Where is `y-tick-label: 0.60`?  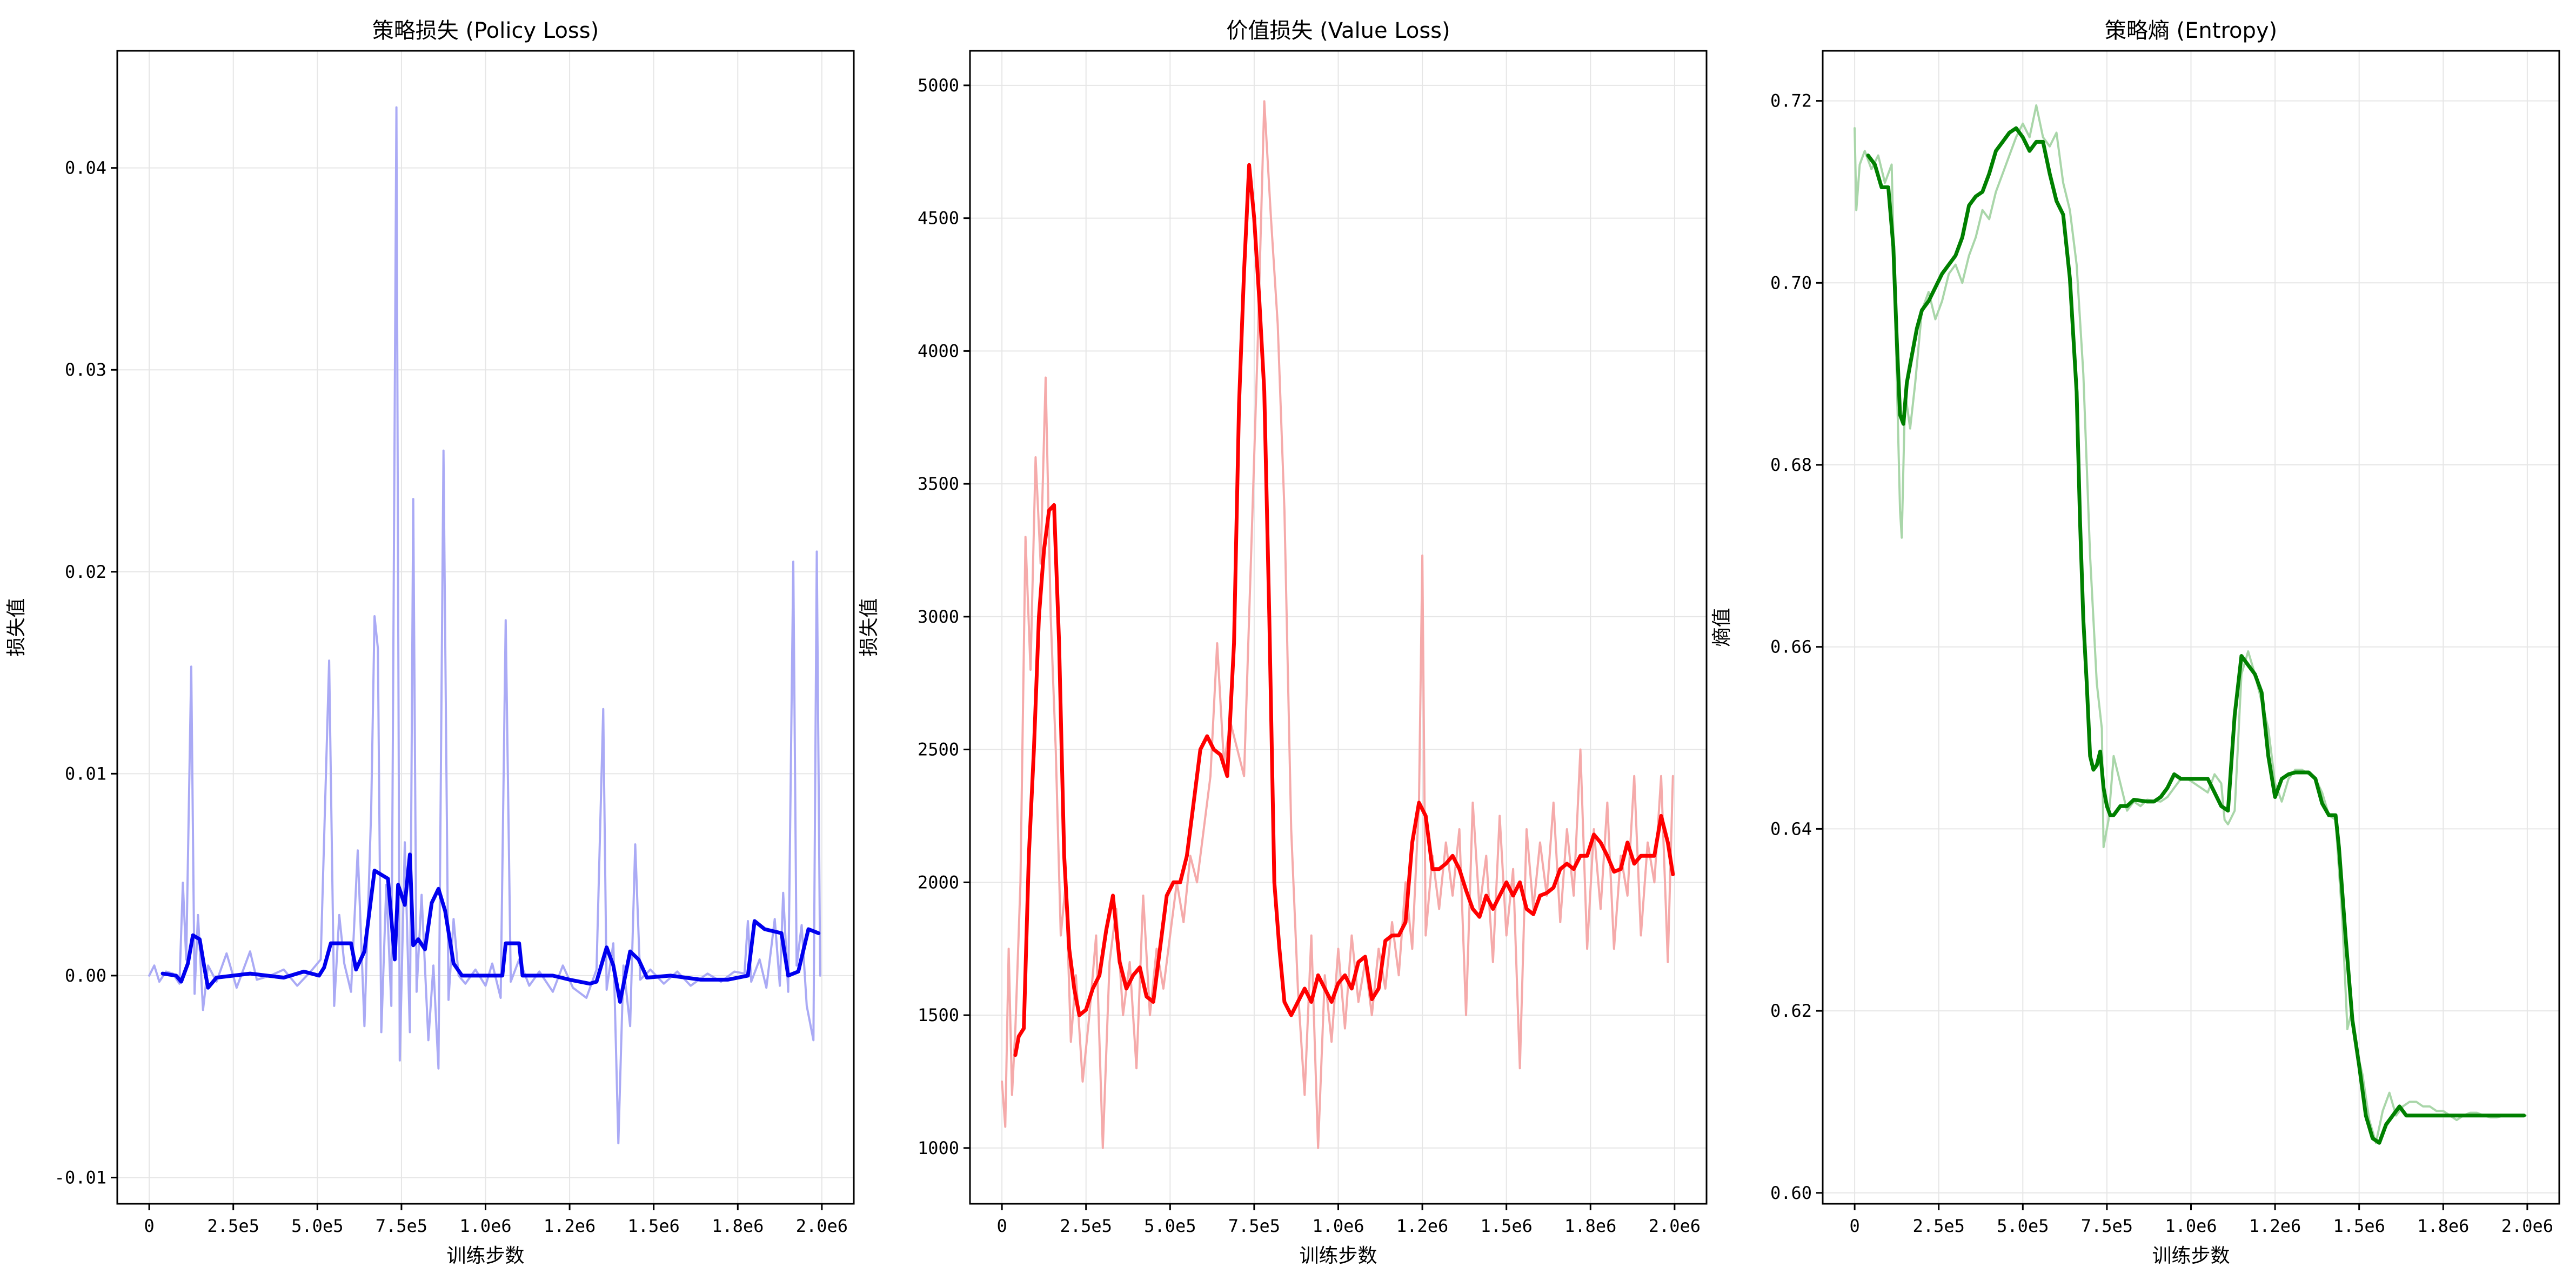 y-tick-label: 0.60 is located at coordinates (1791, 1193).